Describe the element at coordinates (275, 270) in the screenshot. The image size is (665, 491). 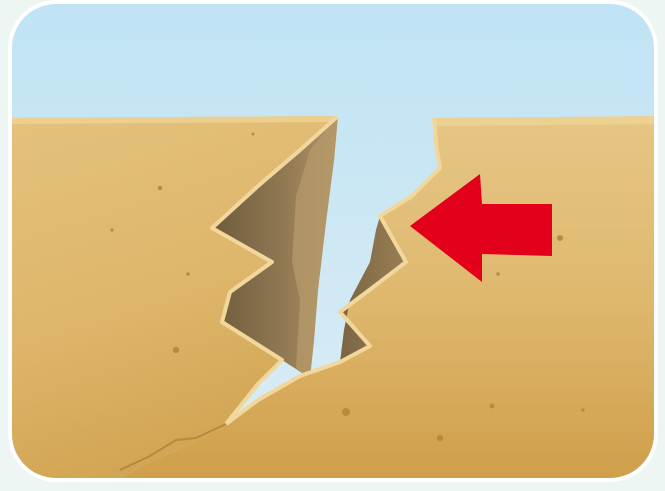
I see `left-crack-edge` at that location.